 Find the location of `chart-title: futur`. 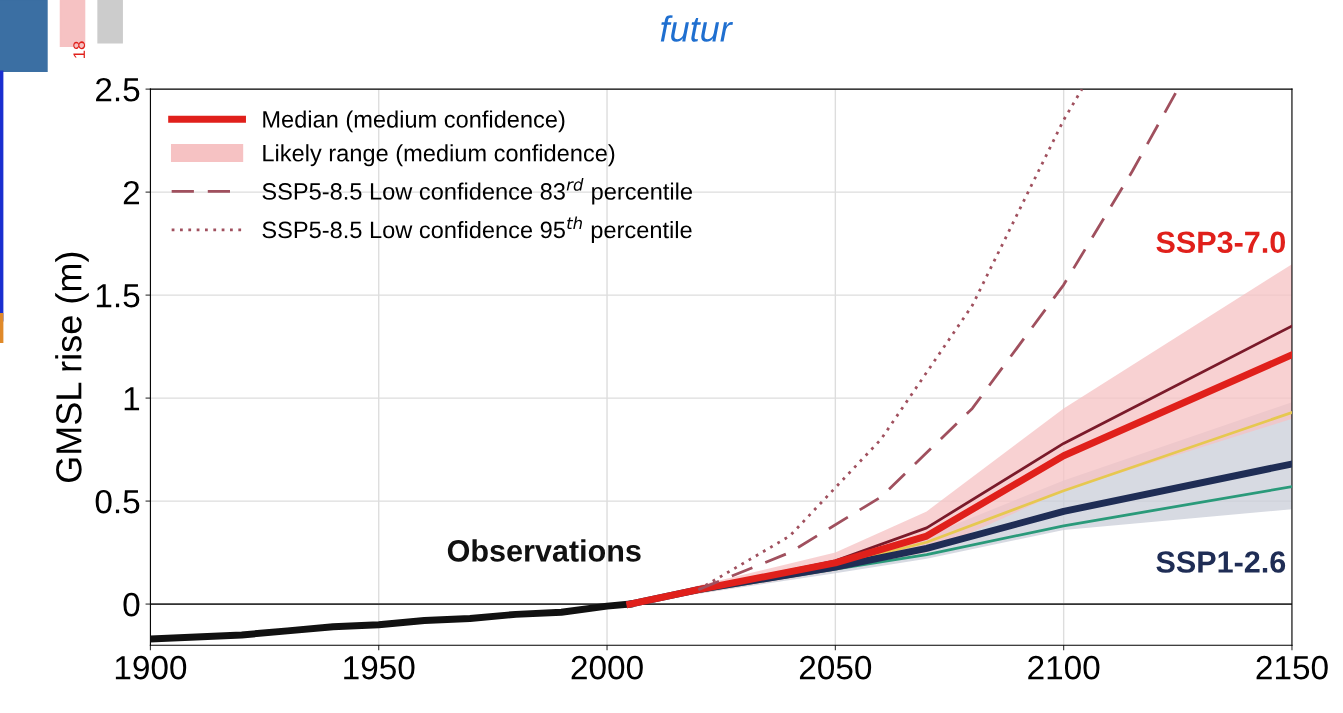

chart-title: futur is located at coordinates (697, 28).